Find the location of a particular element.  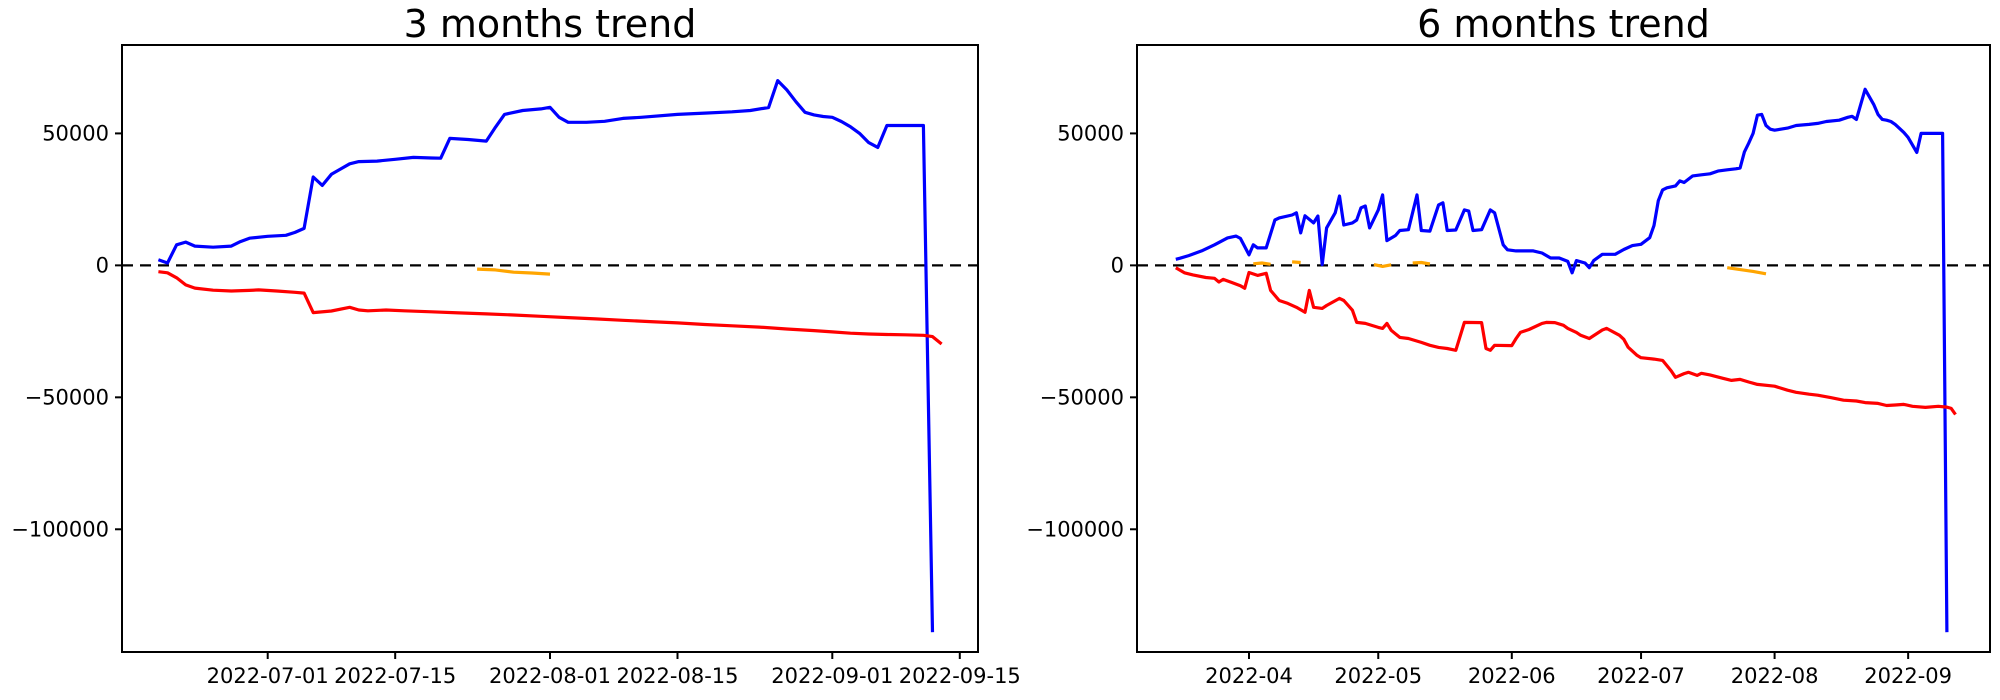

6-months-x-tick-label: 2022-08 is located at coordinates (1775, 676).